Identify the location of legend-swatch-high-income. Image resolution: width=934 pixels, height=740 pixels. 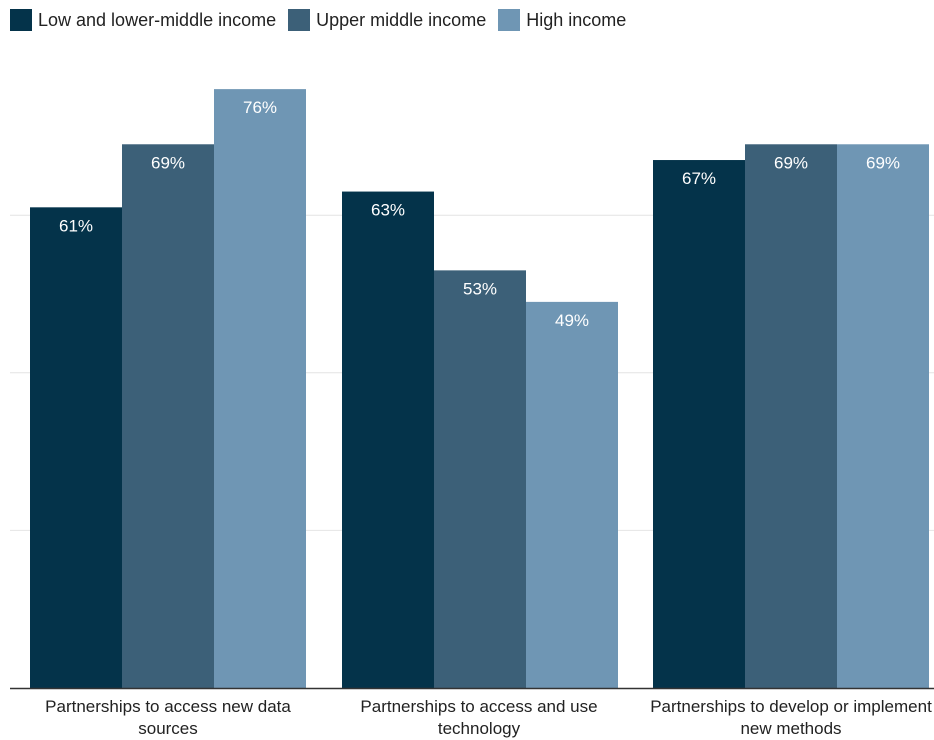
(509, 20).